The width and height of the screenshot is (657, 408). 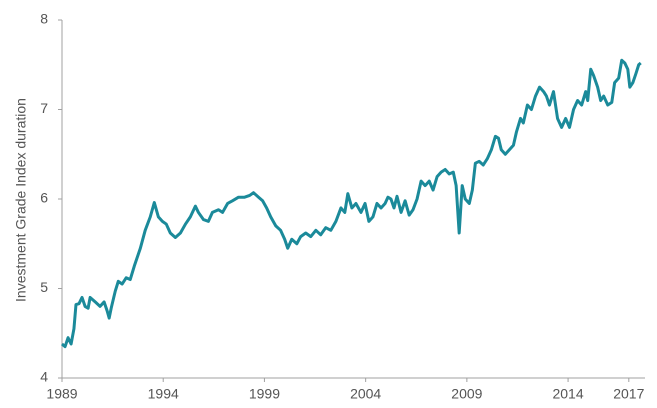 I want to click on x-tick-label: 1989, so click(x=61, y=394).